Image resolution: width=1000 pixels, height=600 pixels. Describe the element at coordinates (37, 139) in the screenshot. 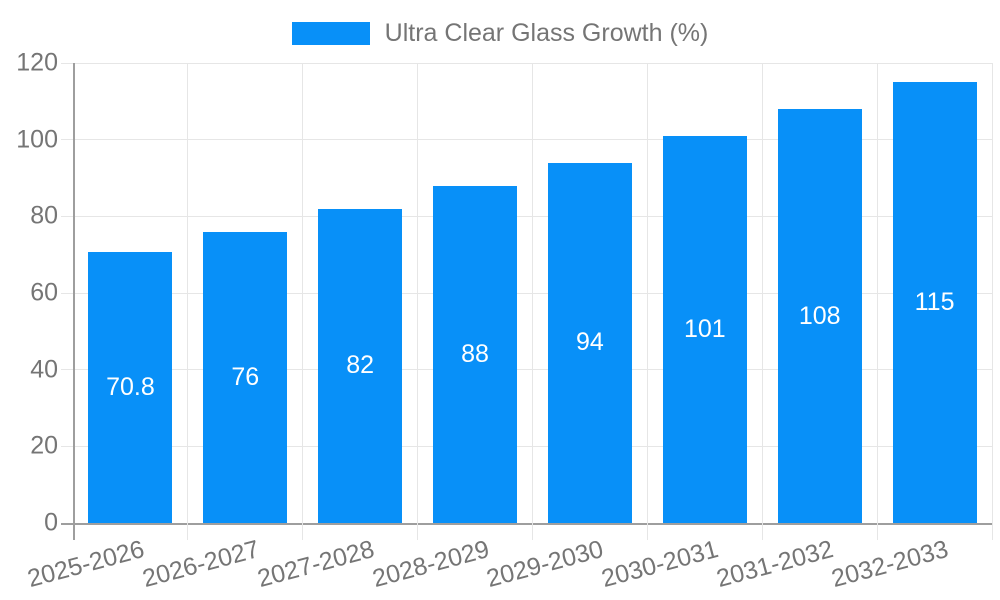

I see `y-tick-label: 100` at that location.